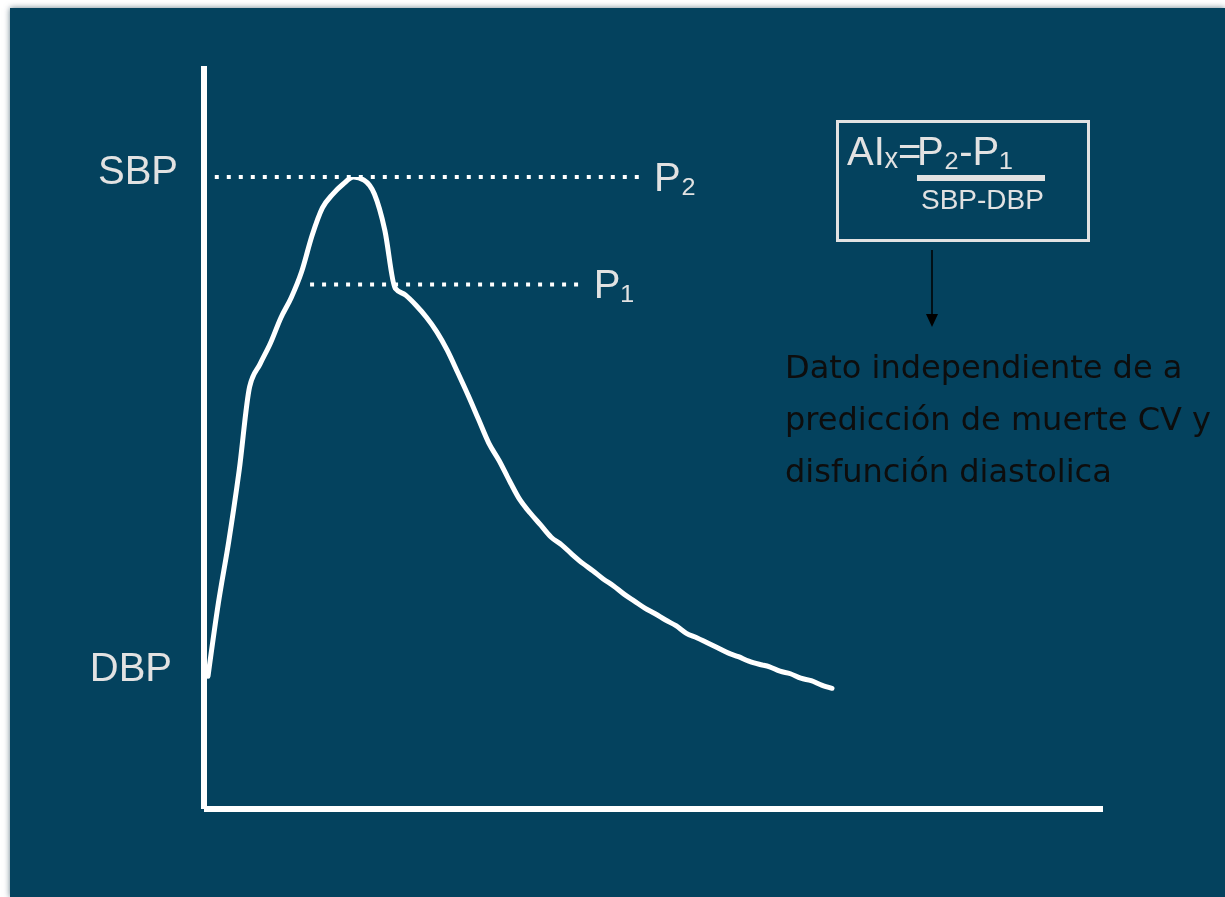  Describe the element at coordinates (963, 181) in the screenshot. I see `formula-box: AIₓ=P₂-P₁ SBP-DBP` at that location.